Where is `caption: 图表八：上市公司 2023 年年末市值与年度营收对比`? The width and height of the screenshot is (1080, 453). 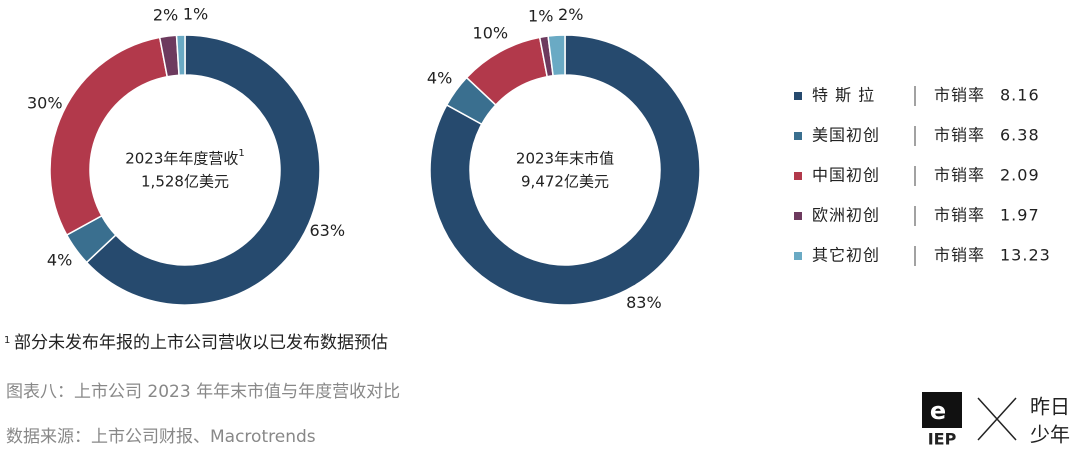
caption: 图表八：上市公司 2023 年年末市值与年度营收对比 is located at coordinates (203, 392).